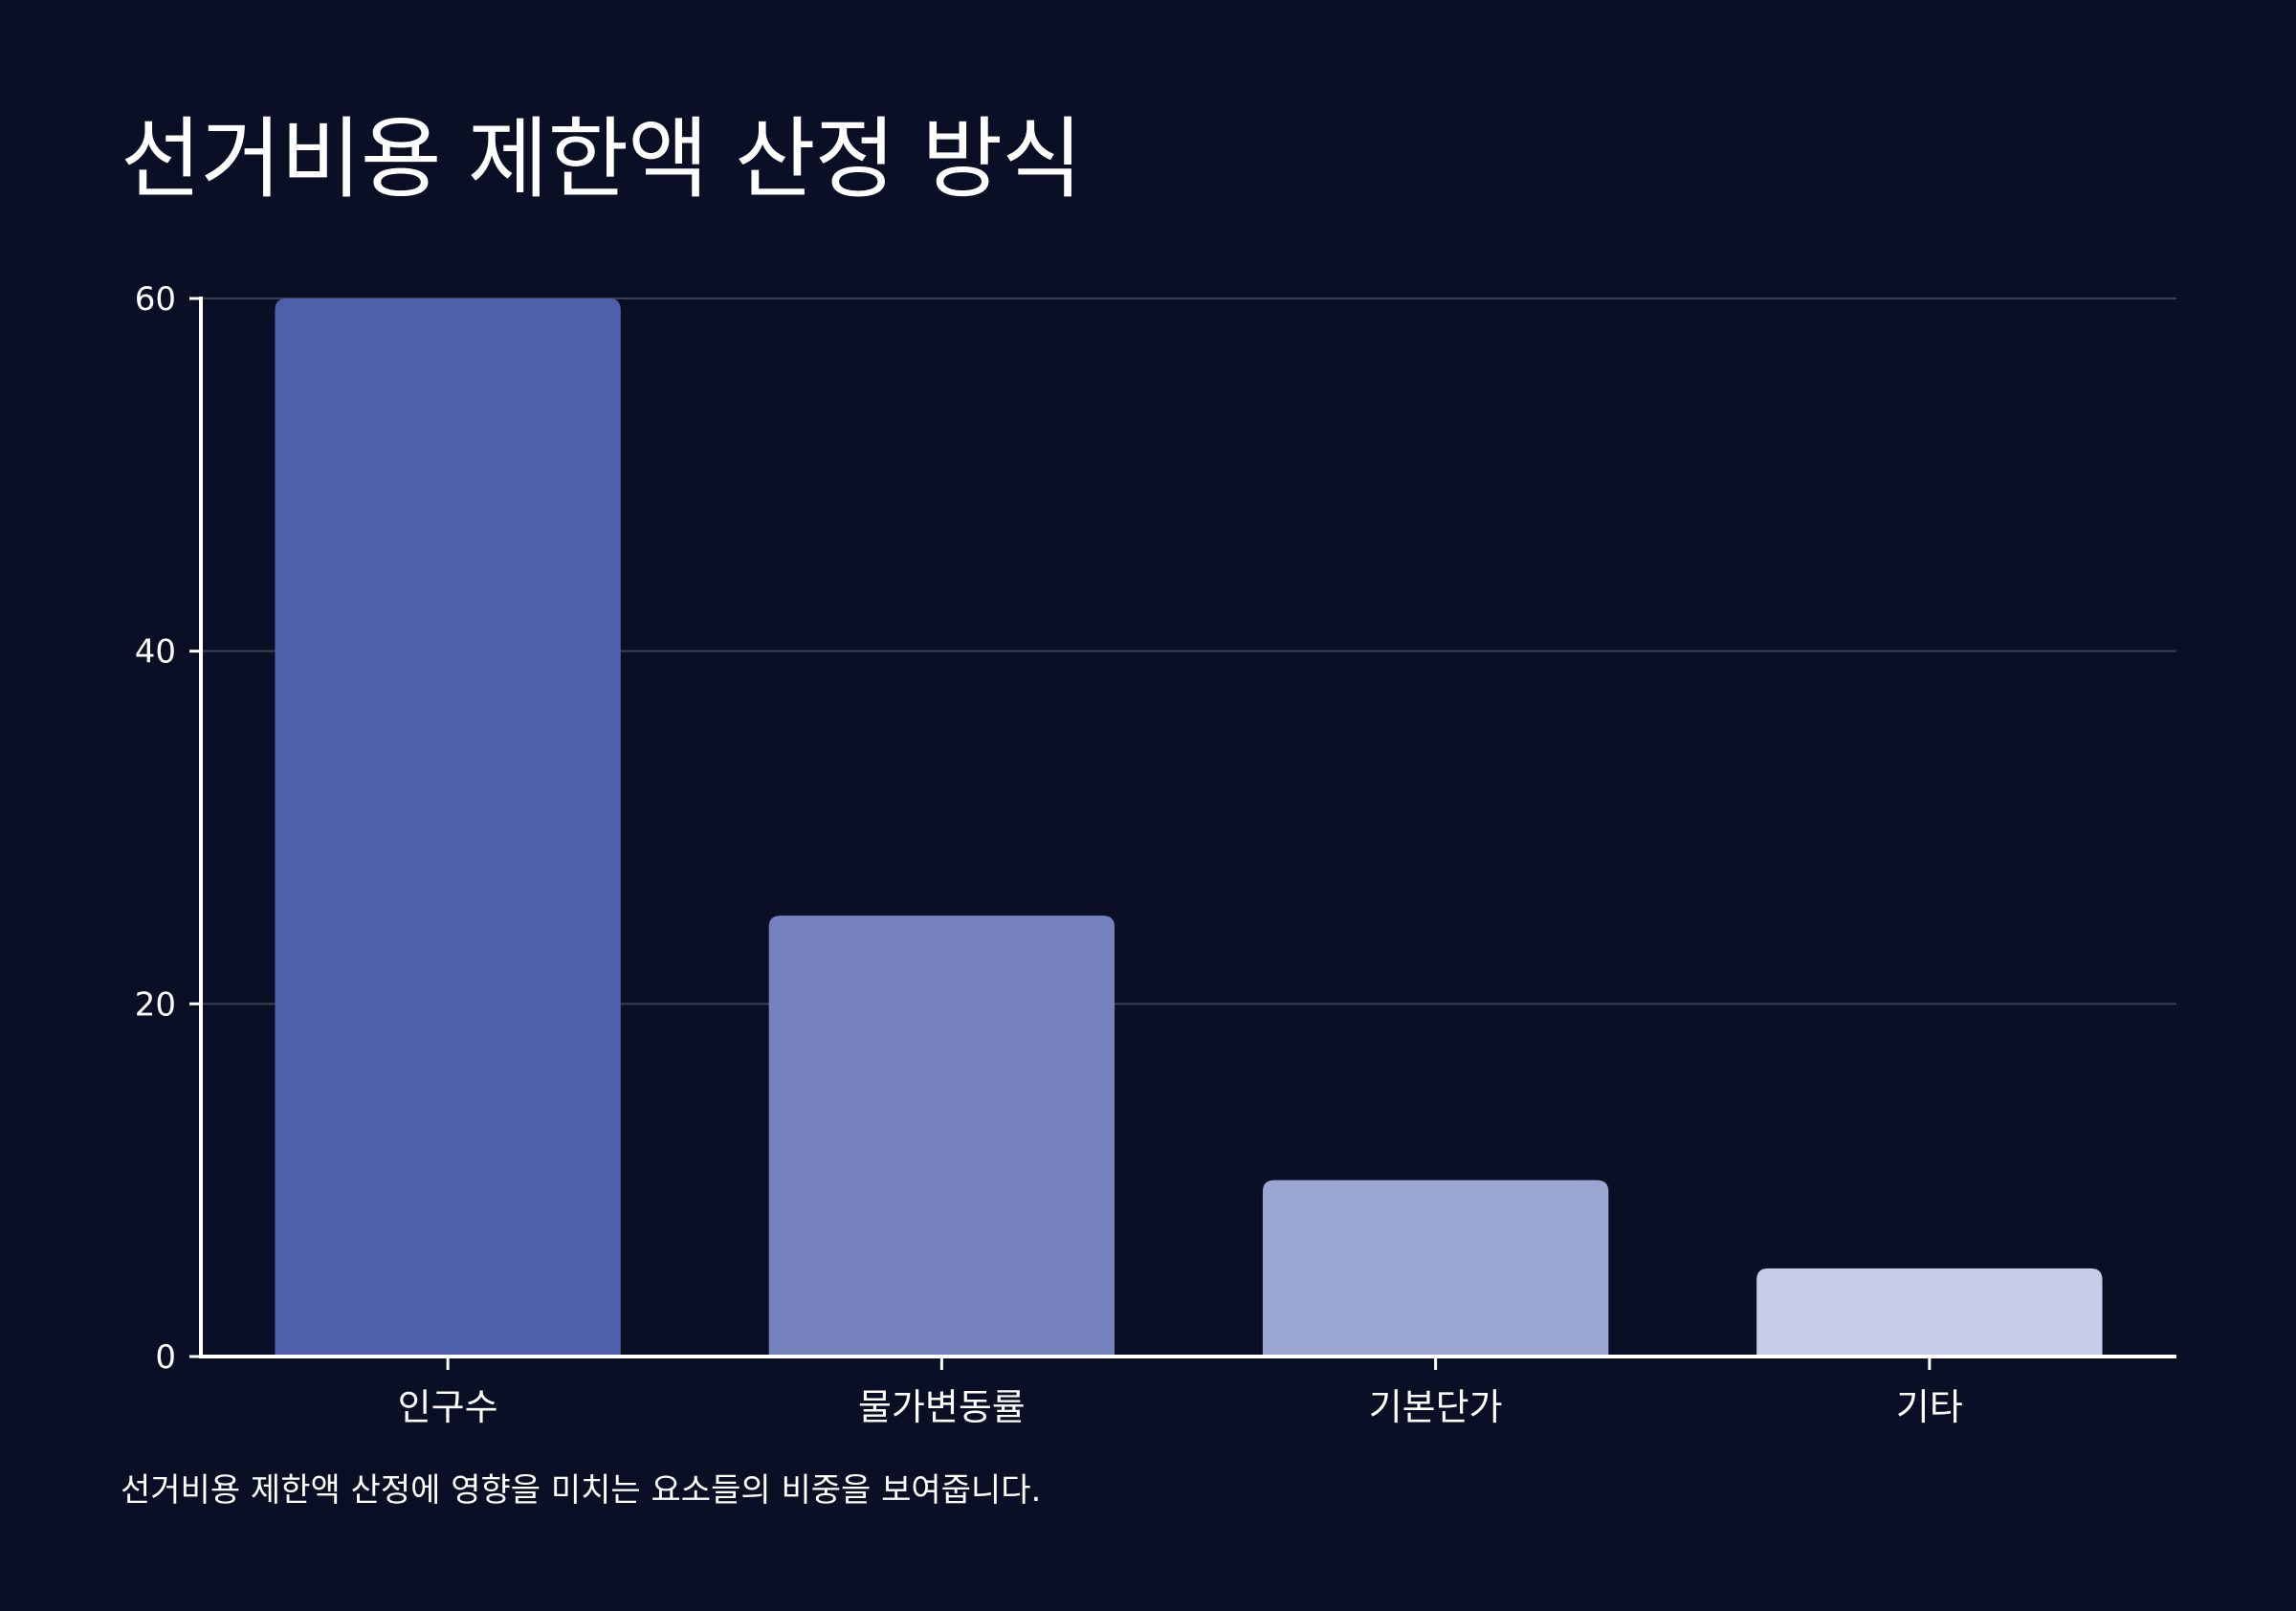 This screenshot has width=2296, height=1611. What do you see at coordinates (1436, 1407) in the screenshot?
I see `x-category-label: 기본단가` at bounding box center [1436, 1407].